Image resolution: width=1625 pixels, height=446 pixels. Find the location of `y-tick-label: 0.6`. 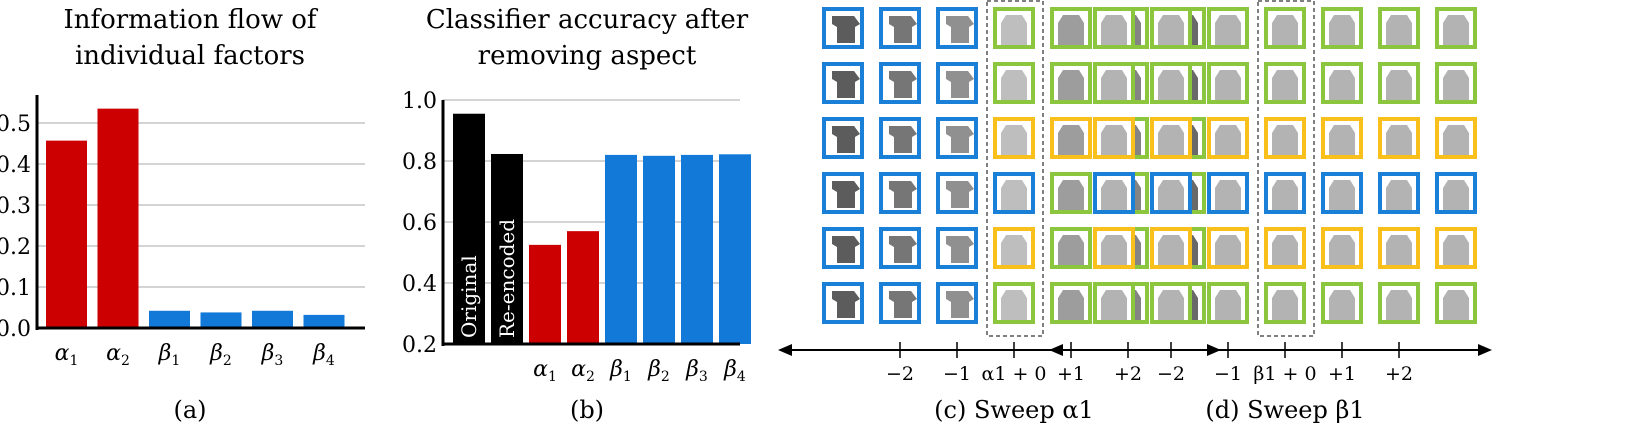

y-tick-label: 0.6 is located at coordinates (419, 223).